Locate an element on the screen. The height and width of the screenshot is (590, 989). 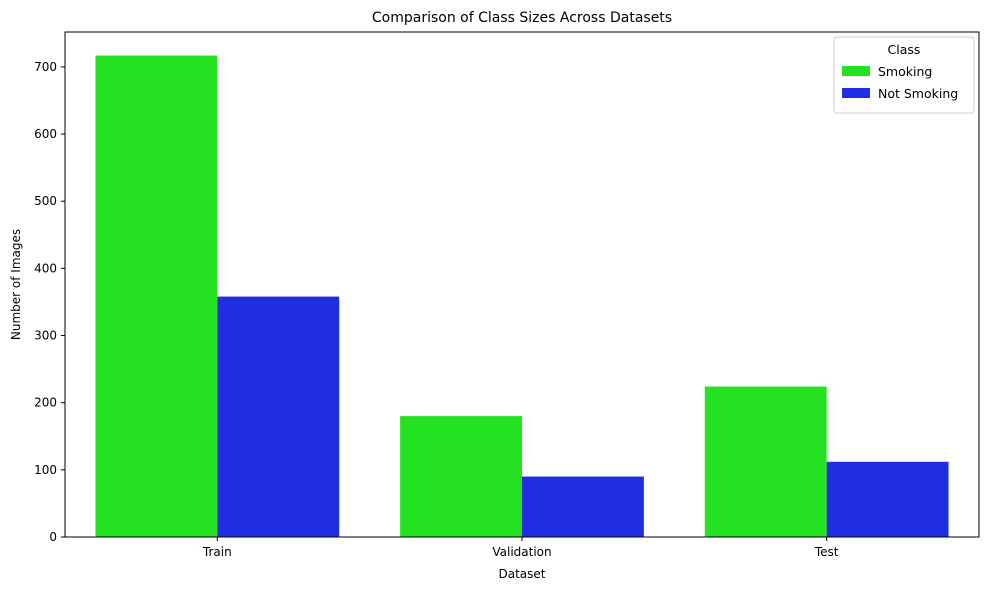
y-tick-label: 700 is located at coordinates (45, 67).